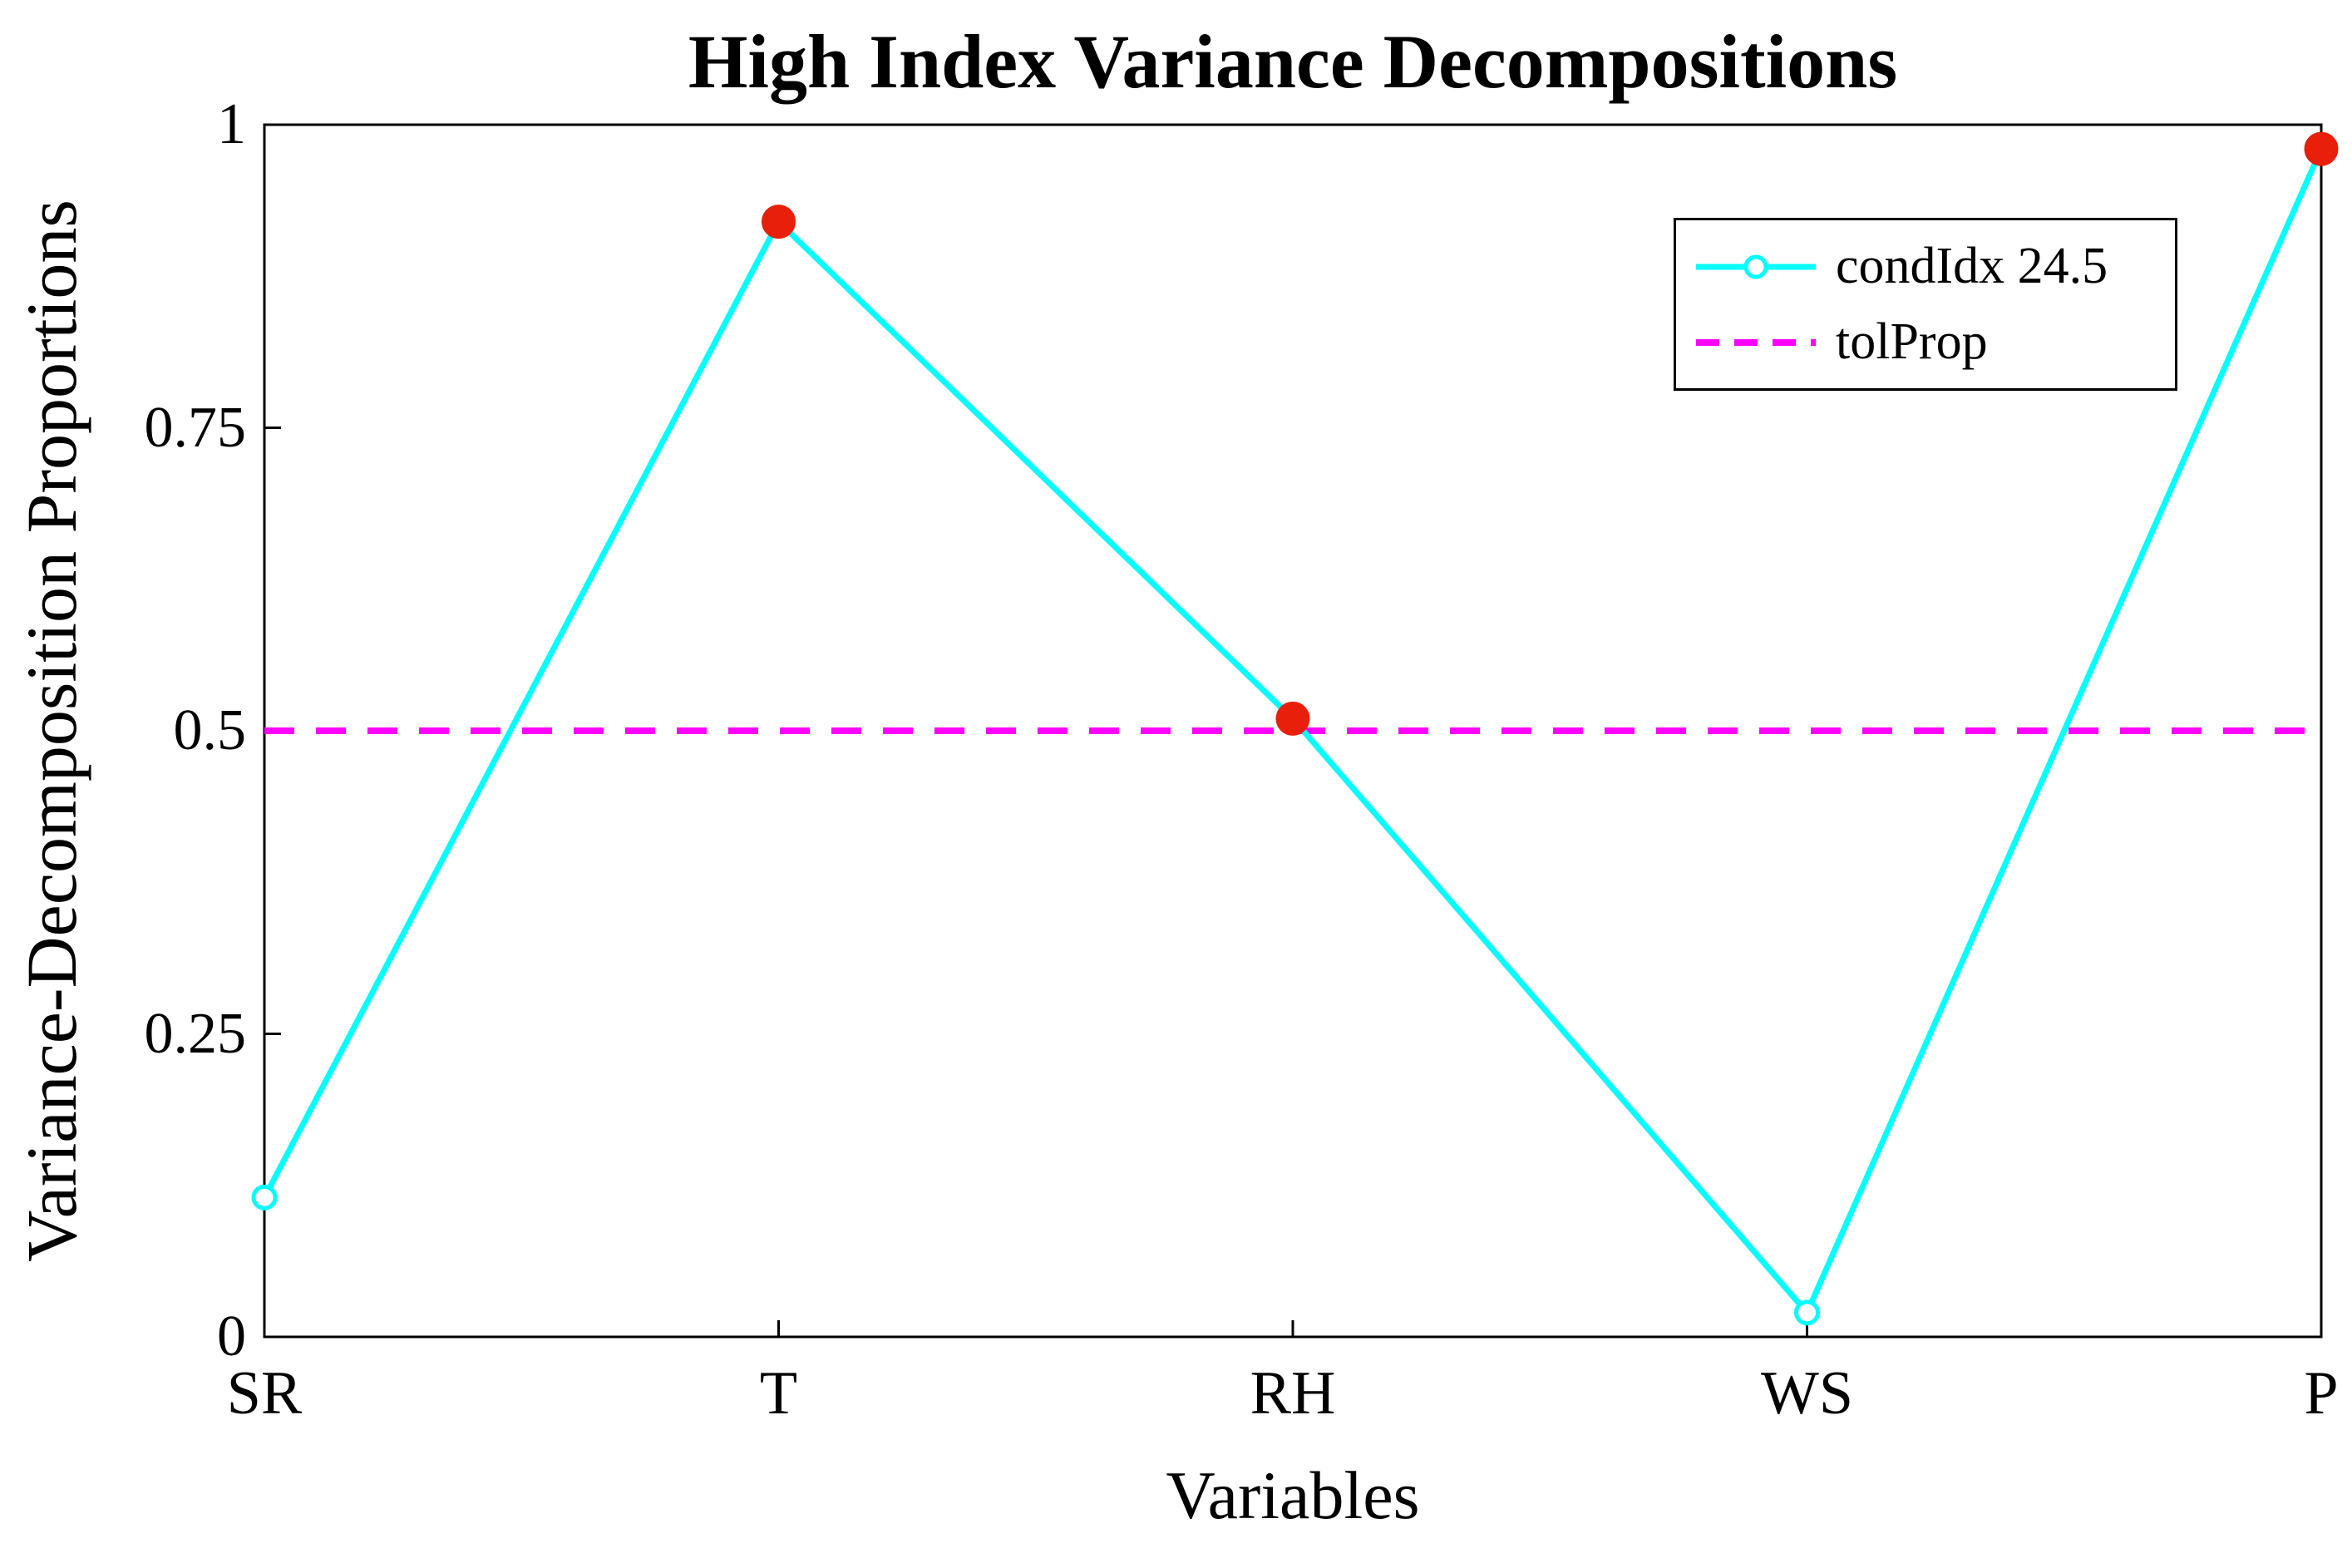  I want to click on legend-label-tolprop: tolProp, so click(1912, 341).